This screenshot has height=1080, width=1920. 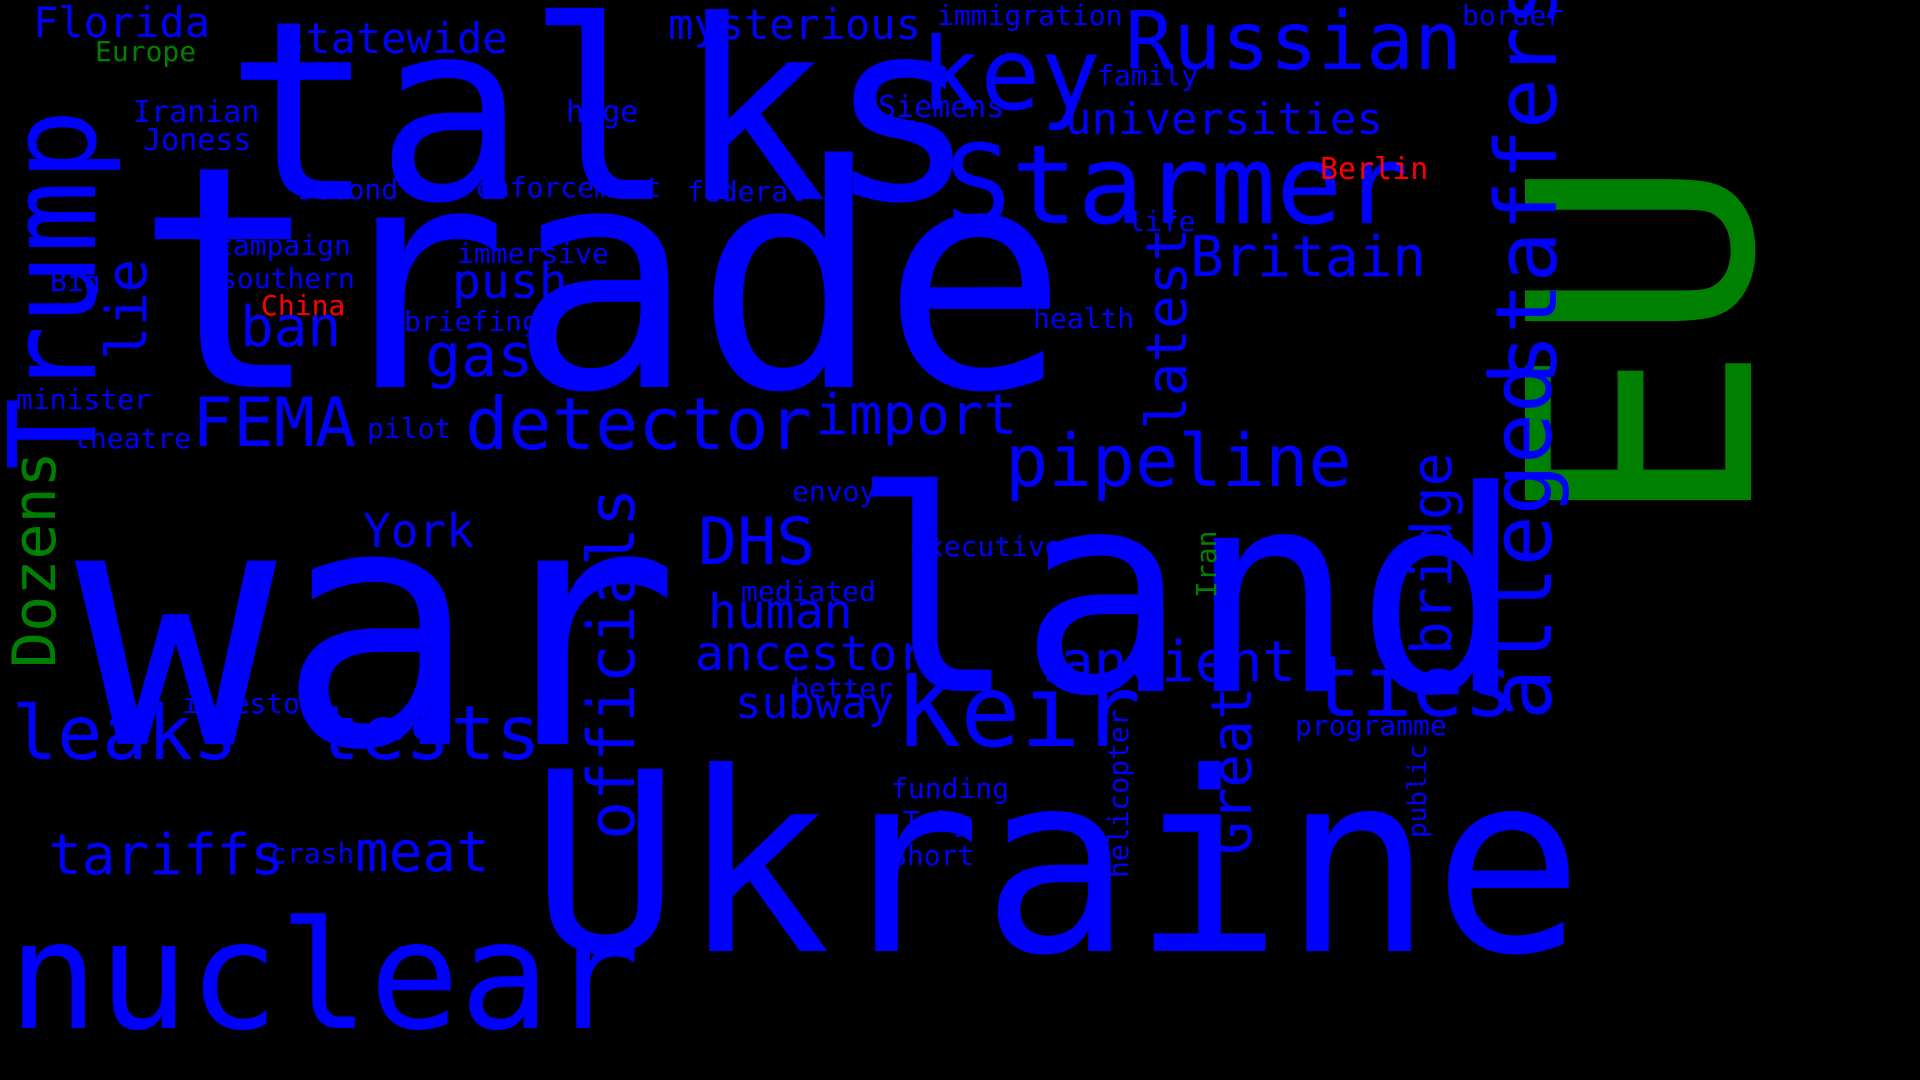 I want to click on word-immigration: immigration, so click(x=1030, y=16).